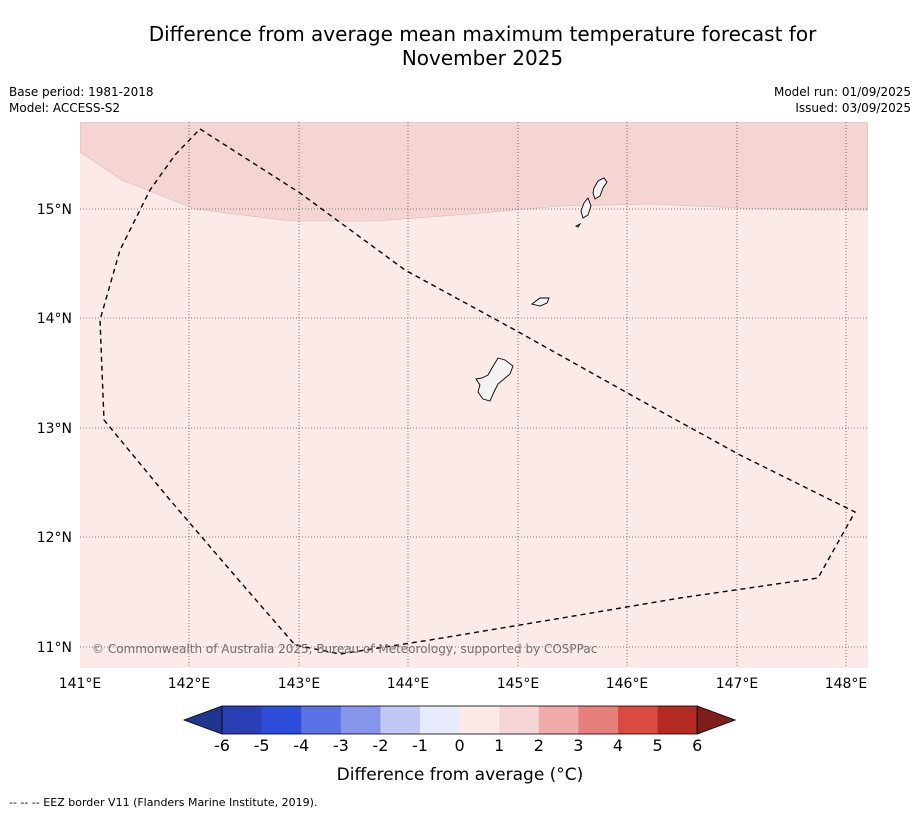 This screenshot has width=919, height=816. What do you see at coordinates (600, 188) in the screenshot?
I see `saipan-island` at bounding box center [600, 188].